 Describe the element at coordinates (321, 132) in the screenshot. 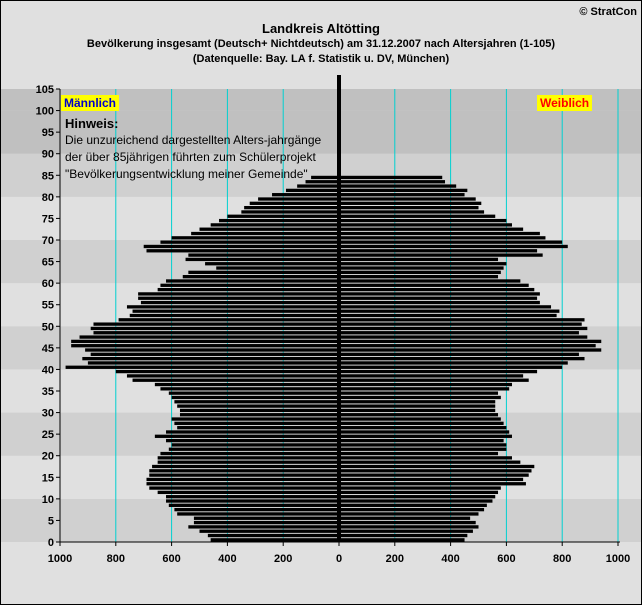

I see `age-band` at that location.